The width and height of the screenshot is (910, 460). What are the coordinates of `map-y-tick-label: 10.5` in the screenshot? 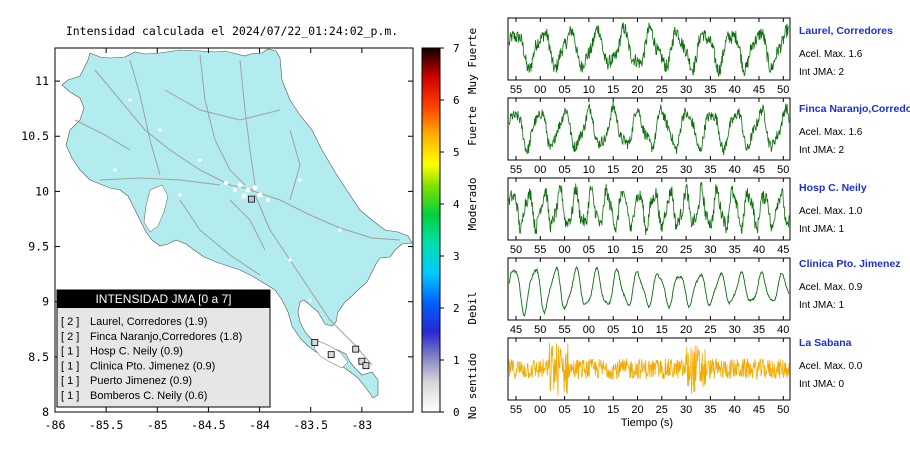 It's located at (35, 136).